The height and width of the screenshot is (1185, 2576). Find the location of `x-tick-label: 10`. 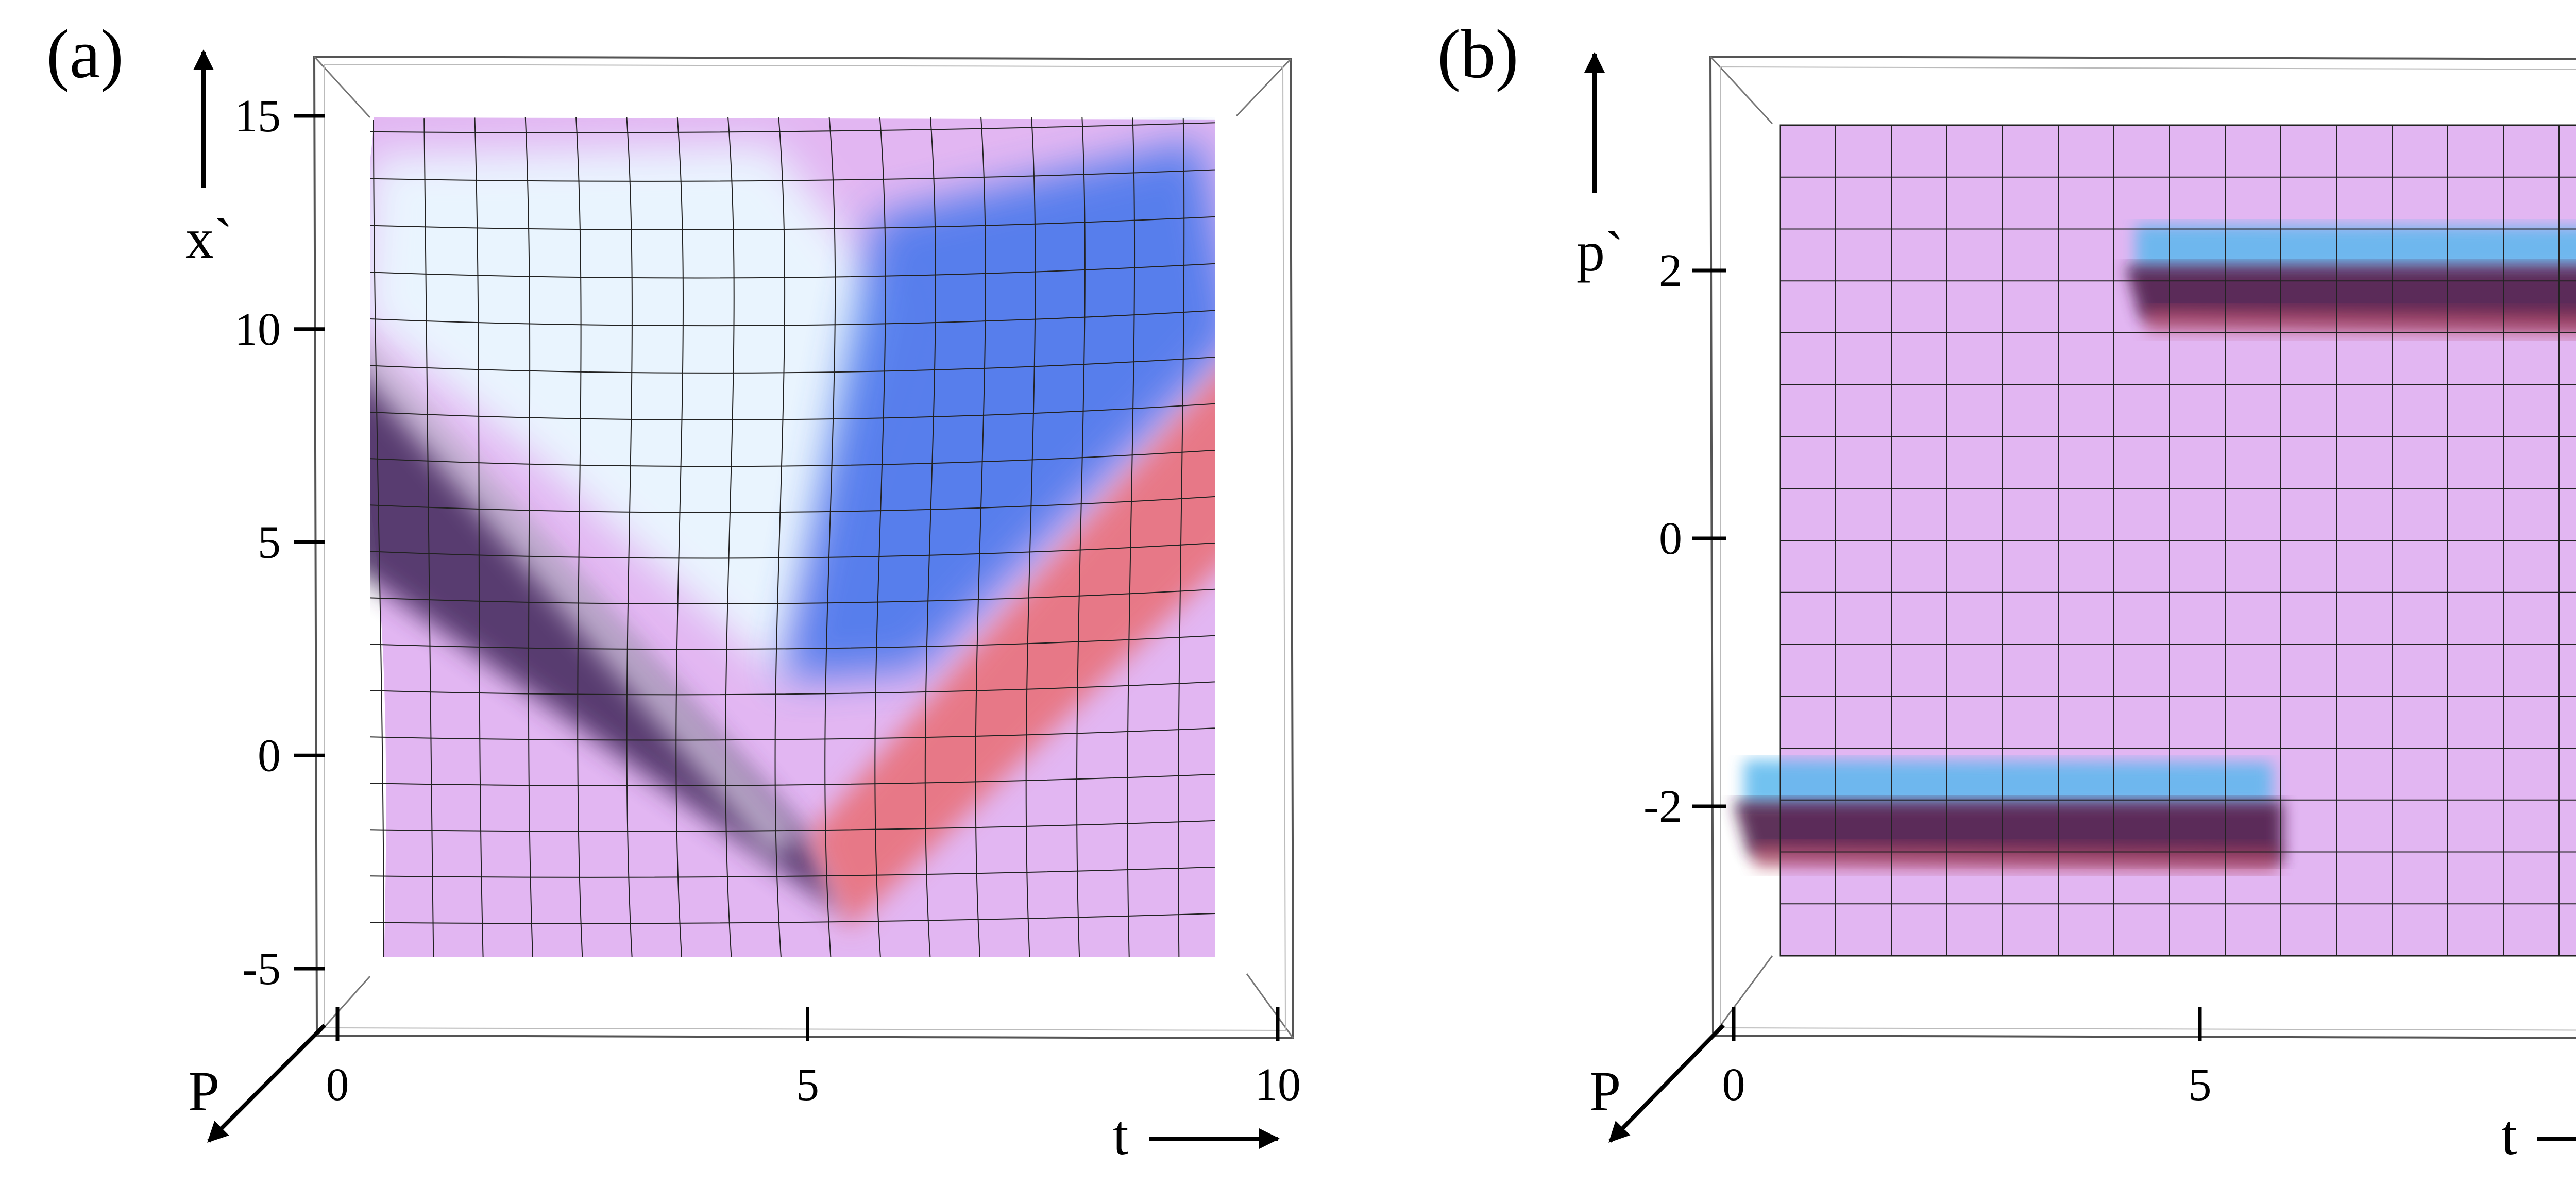

x-tick-label: 10 is located at coordinates (1278, 1084).